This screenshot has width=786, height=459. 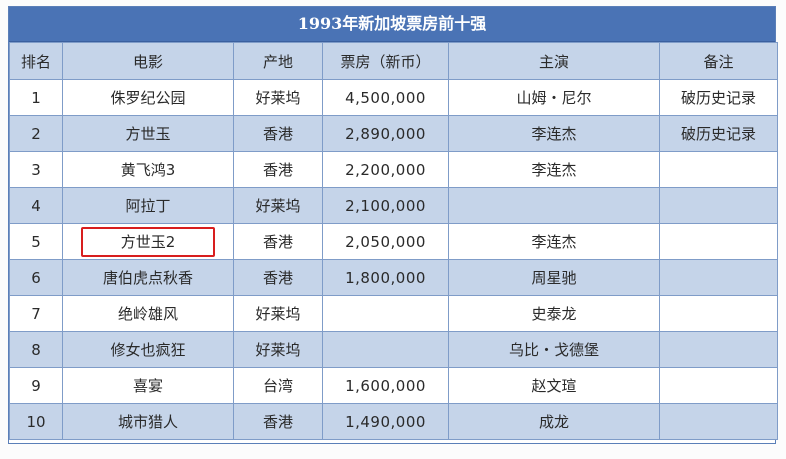 What do you see at coordinates (385, 97) in the screenshot?
I see `cell-box-office: 4,500,000` at bounding box center [385, 97].